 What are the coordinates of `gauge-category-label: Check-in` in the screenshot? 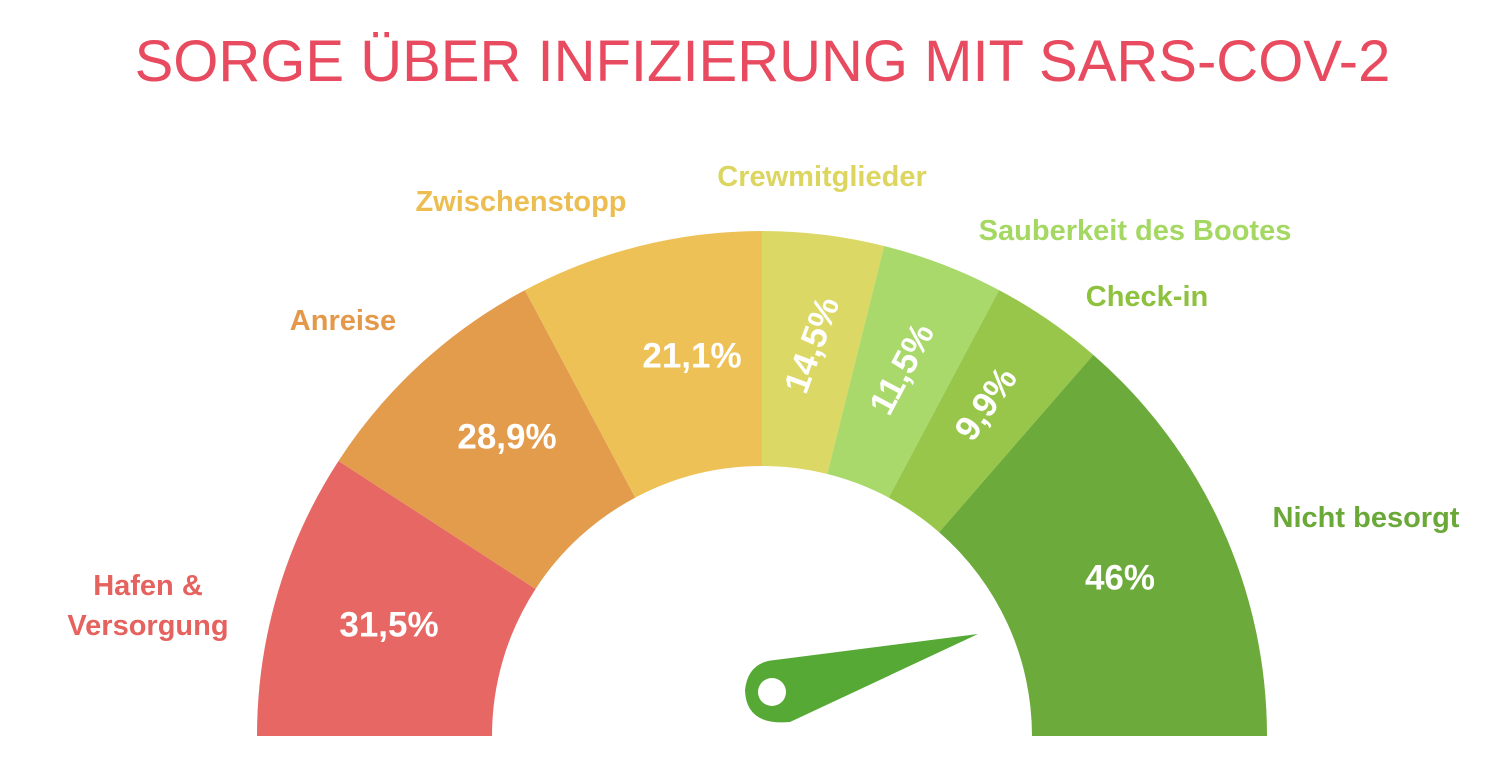 It's located at (1147, 297).